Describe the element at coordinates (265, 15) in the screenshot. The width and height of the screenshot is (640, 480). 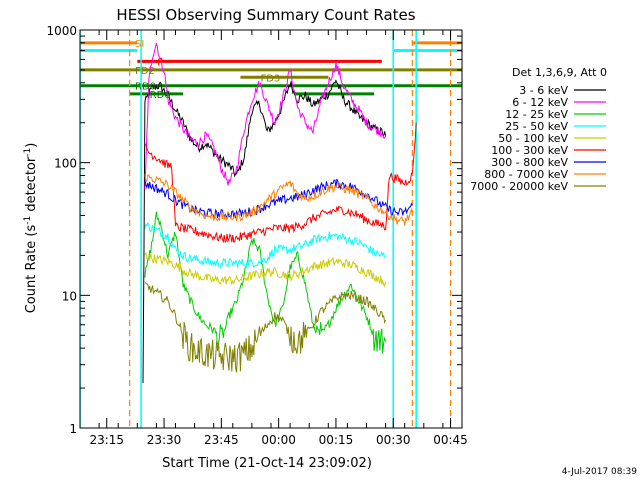
I see `chart-title: HESSI Observing Summary Count Rates` at that location.